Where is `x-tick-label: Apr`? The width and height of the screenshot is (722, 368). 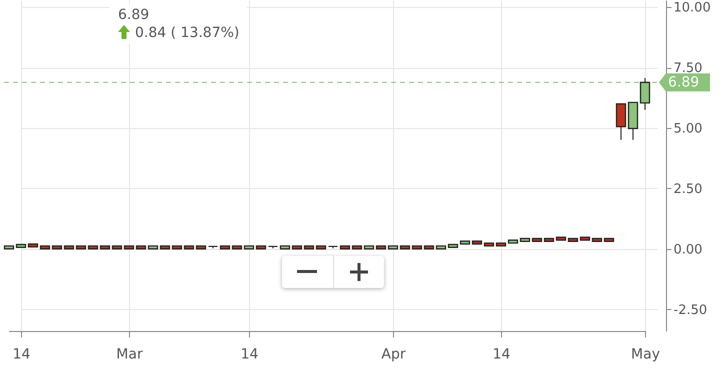
x-tick-label: Apr is located at coordinates (393, 354).